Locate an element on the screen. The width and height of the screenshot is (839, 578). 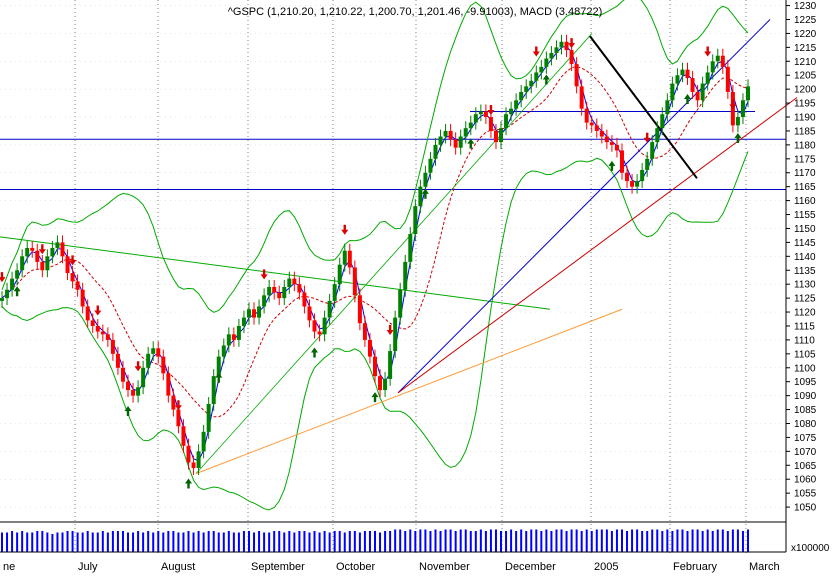
y-tick-label: 1190 is located at coordinates (805, 118).